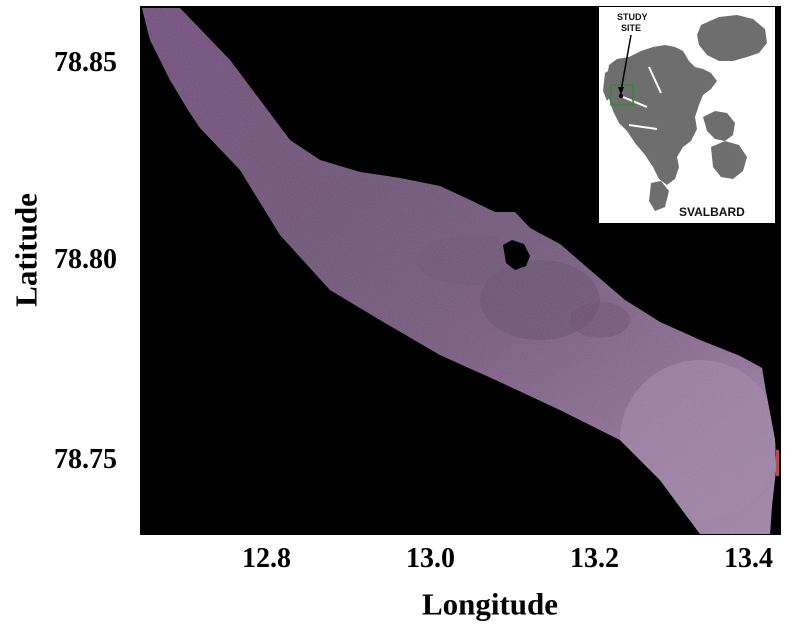 The height and width of the screenshot is (626, 787). Describe the element at coordinates (26, 250) in the screenshot. I see `y-axis-label: Latitude` at that location.